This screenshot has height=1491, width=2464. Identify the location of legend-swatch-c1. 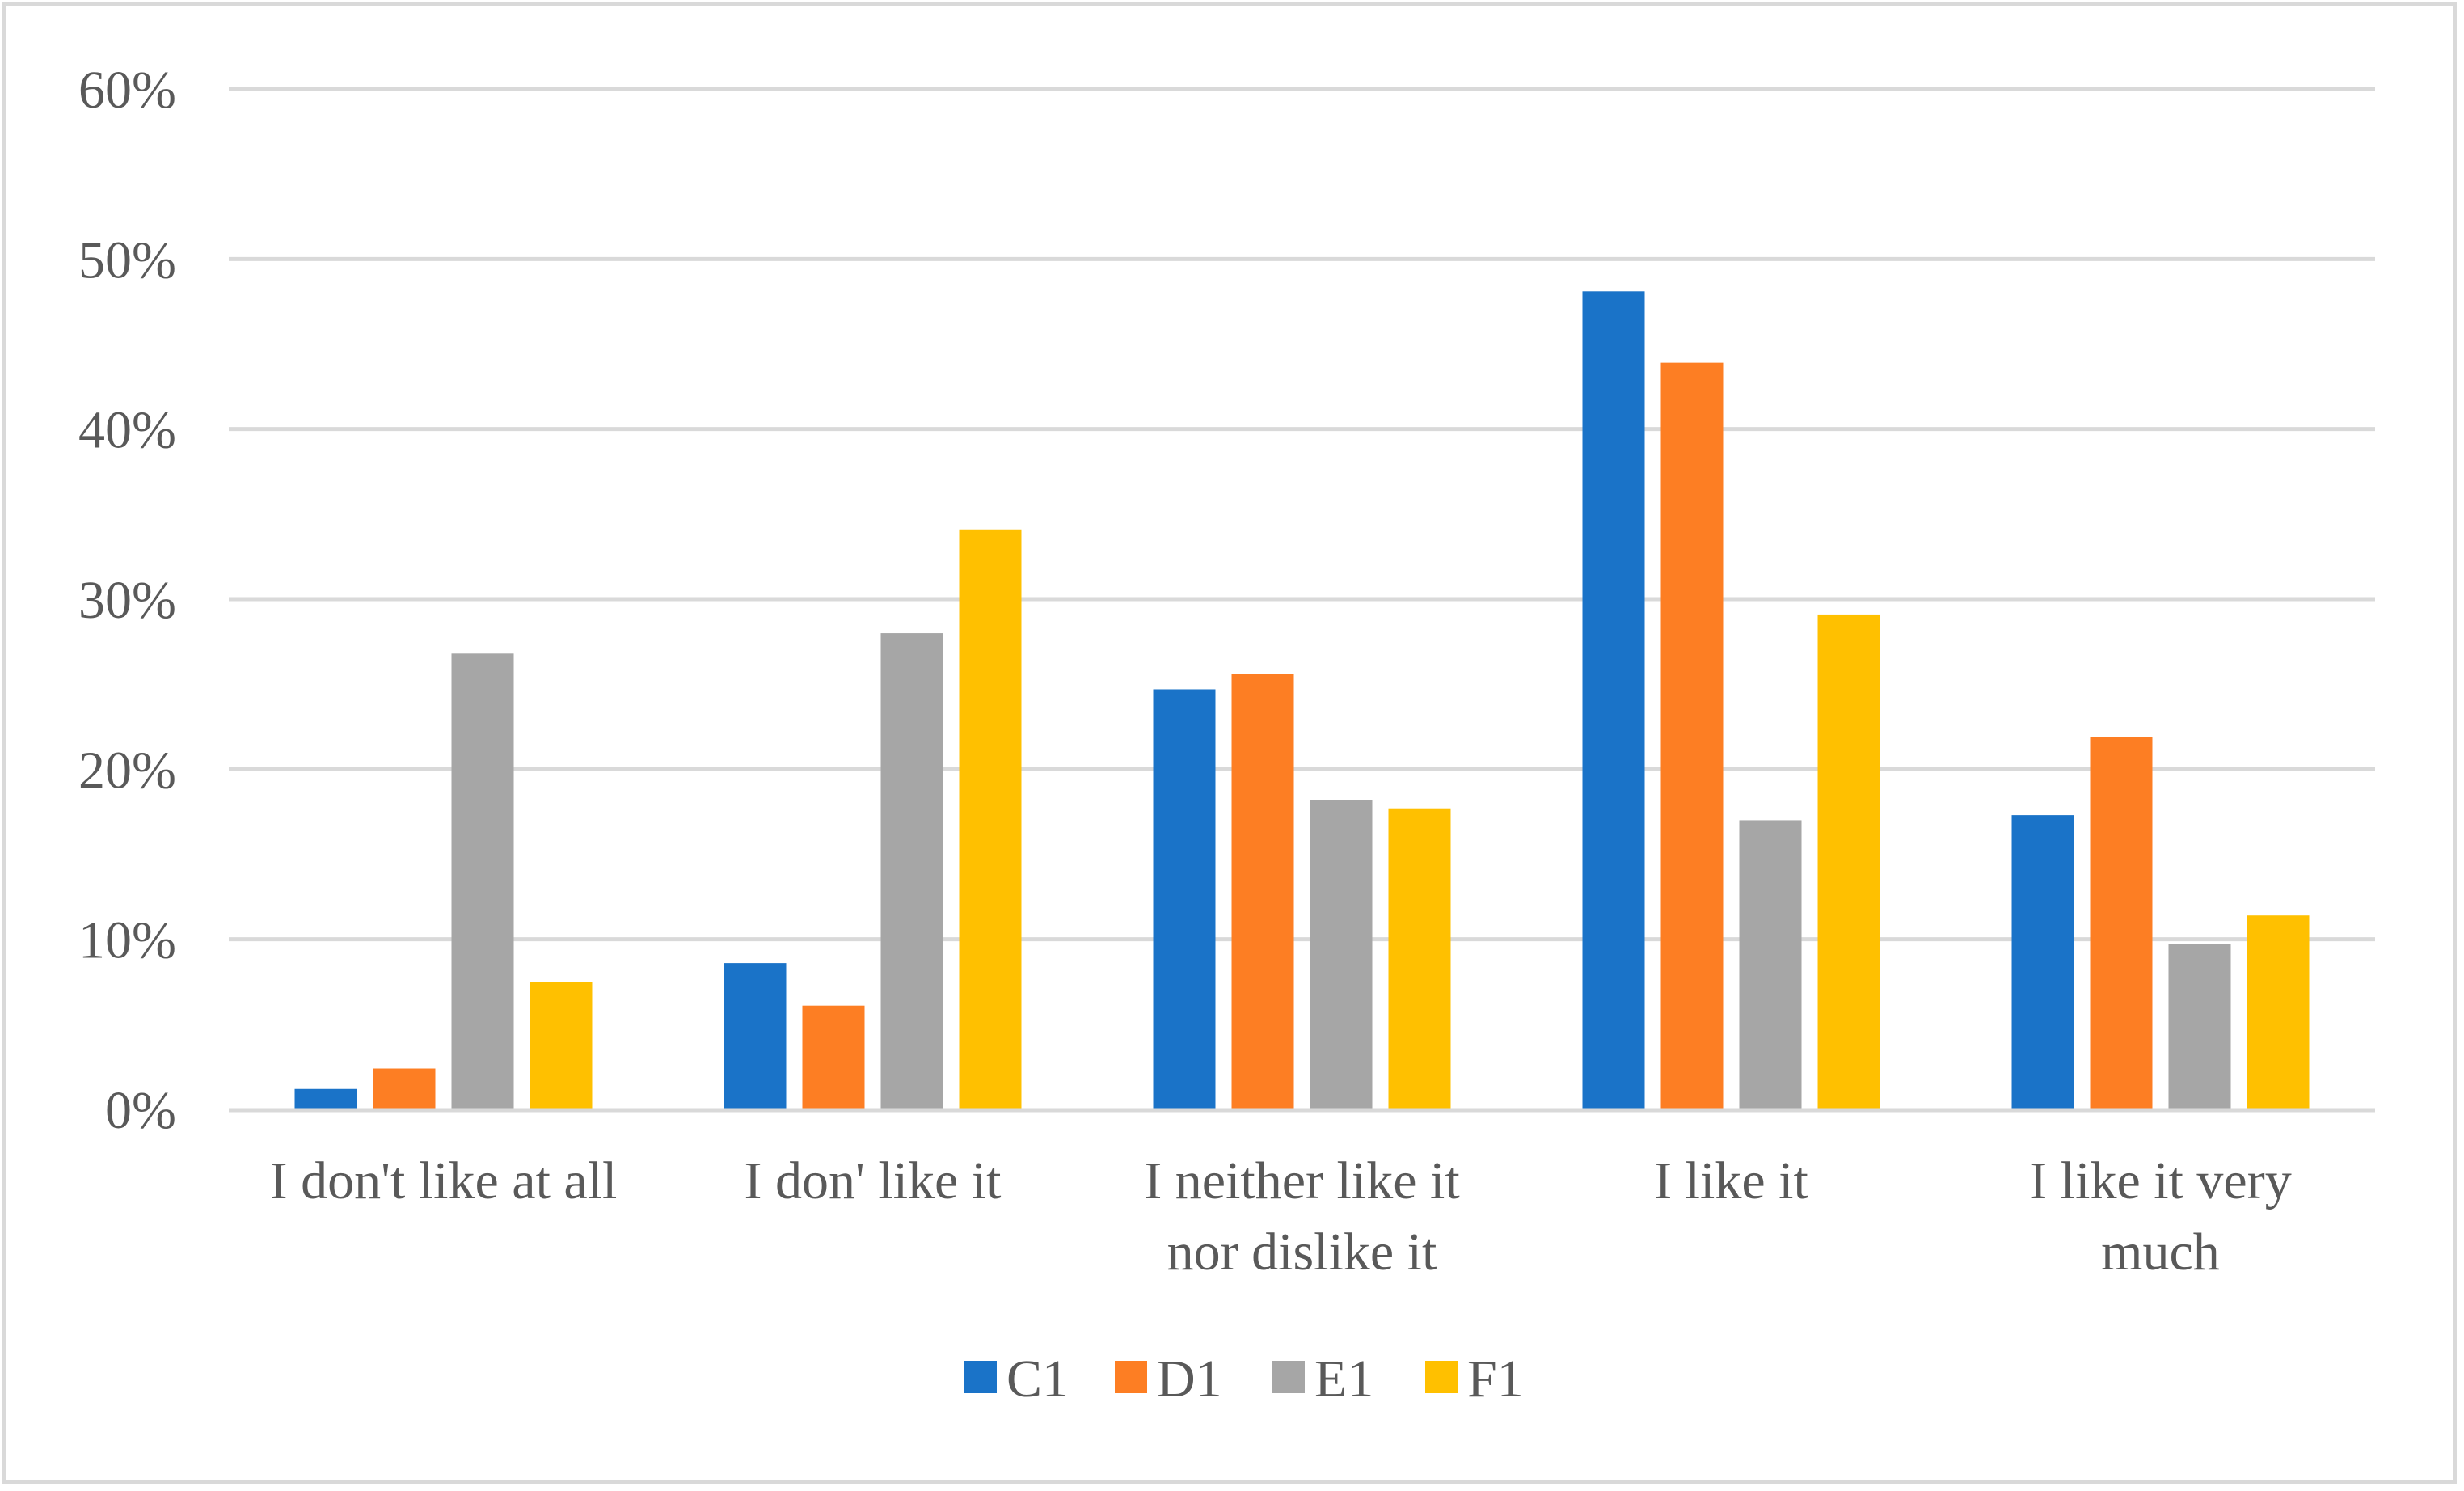
(981, 1377).